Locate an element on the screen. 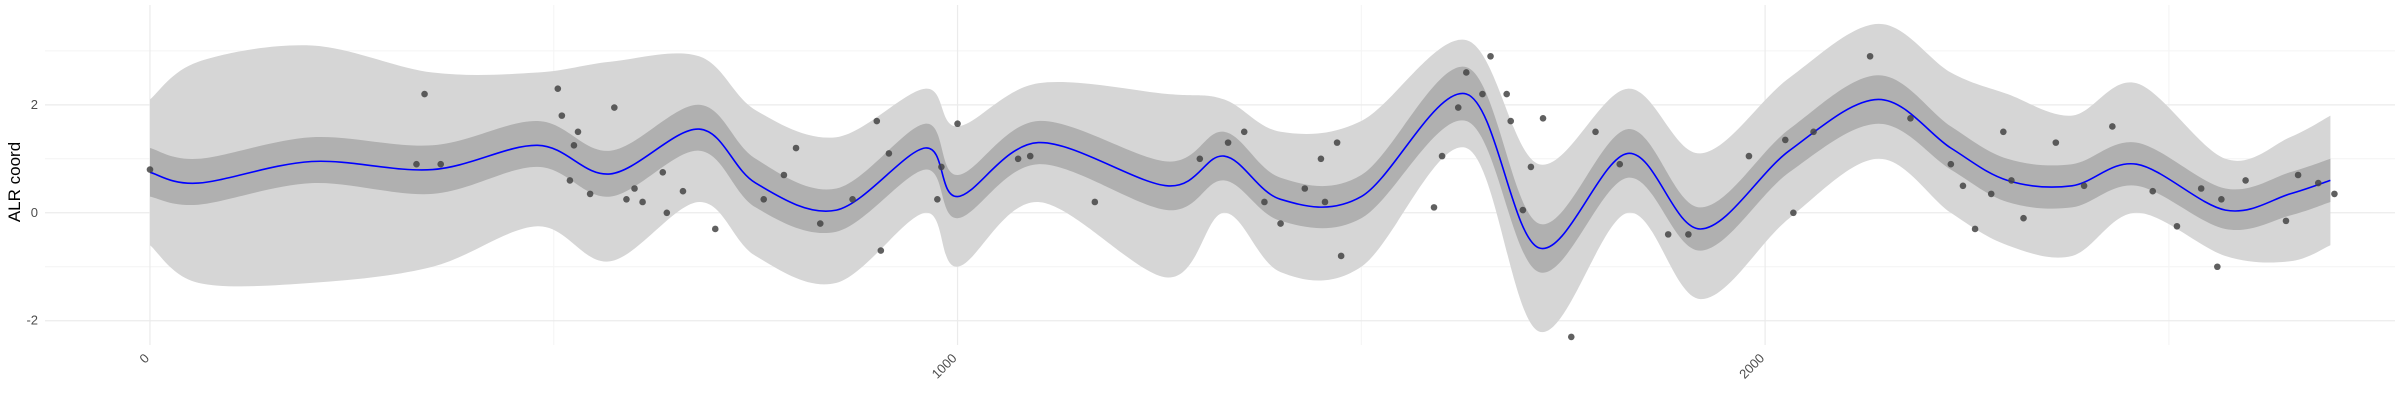  y-tick-label: 0 is located at coordinates (34, 212).